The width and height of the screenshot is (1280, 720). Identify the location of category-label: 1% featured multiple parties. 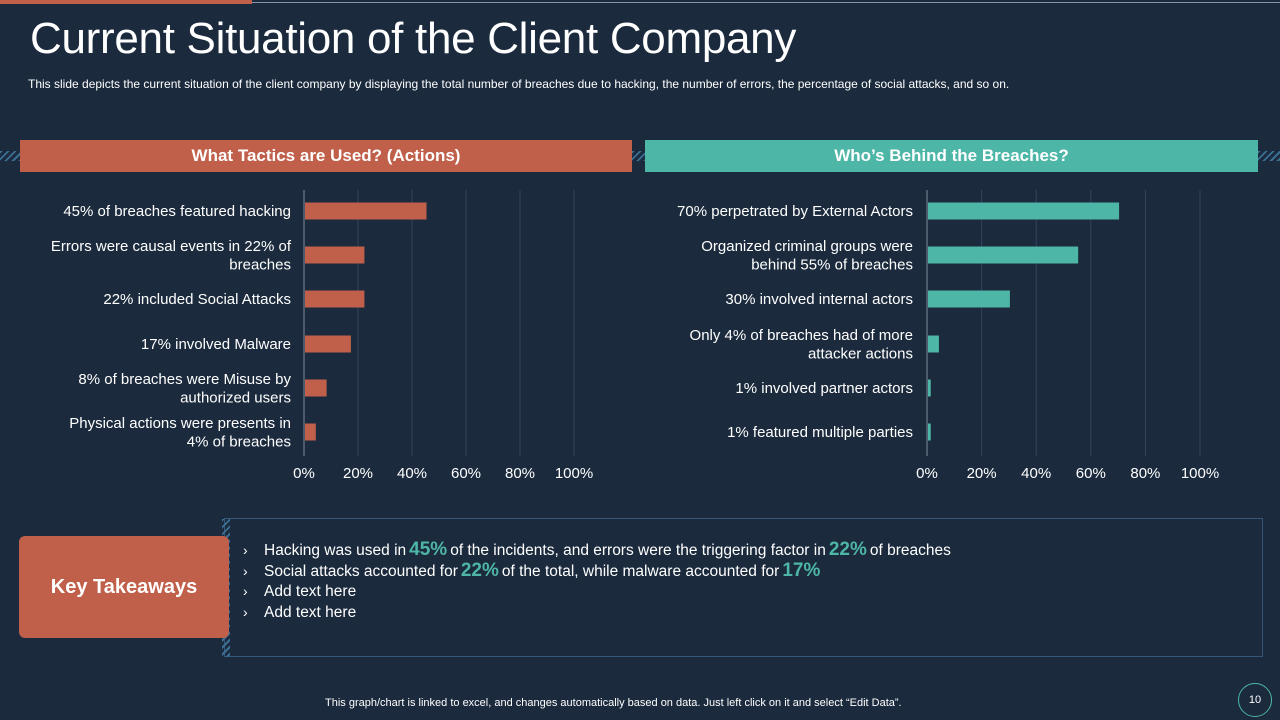
(820, 432).